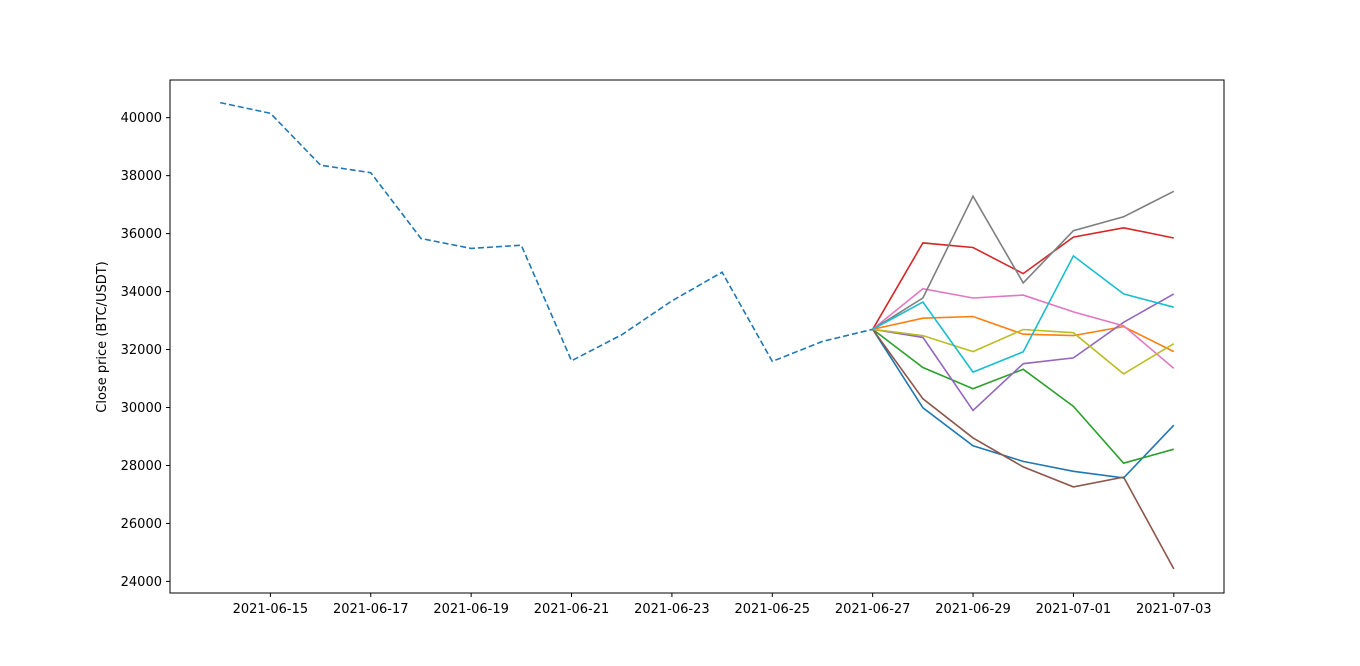 The width and height of the screenshot is (1360, 666). What do you see at coordinates (141, 408) in the screenshot?
I see `y-tick-label: 30000` at bounding box center [141, 408].